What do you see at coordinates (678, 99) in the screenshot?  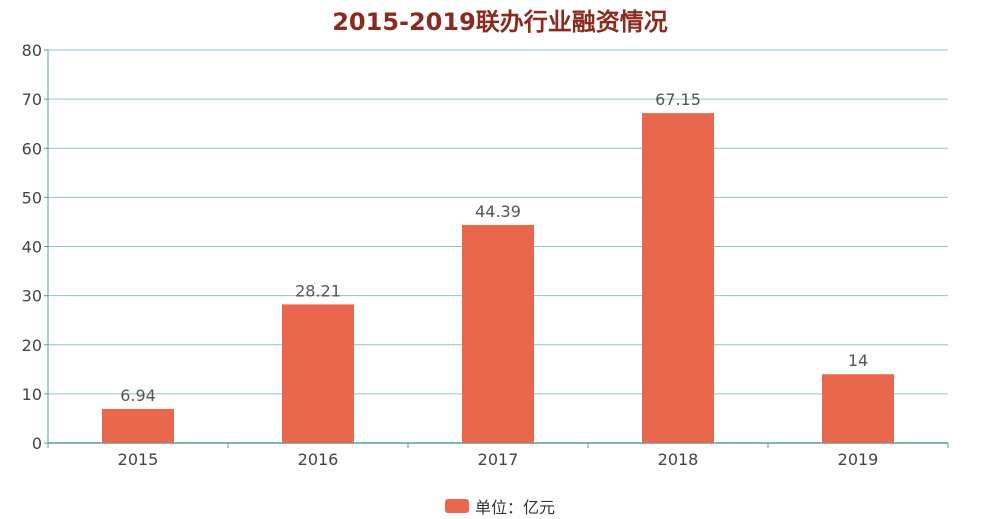 I see `data-label: 67.15` at bounding box center [678, 99].